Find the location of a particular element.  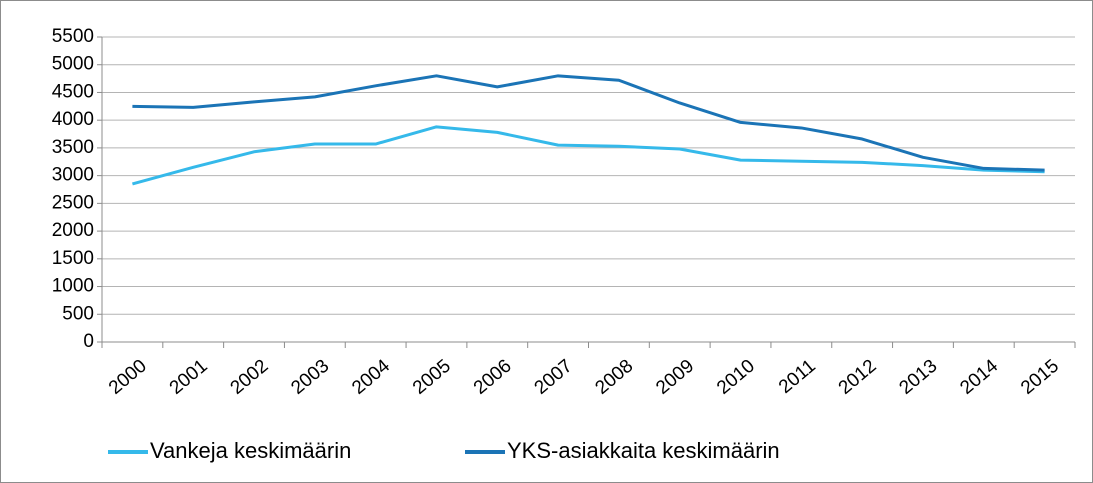

y-tick-label: 0 is located at coordinates (88, 341).